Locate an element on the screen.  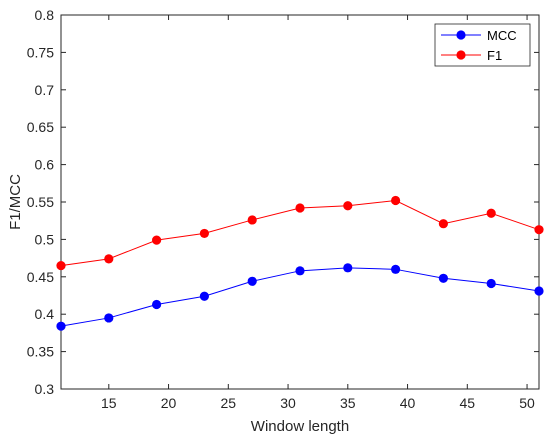
legend-label-mcc: MCC is located at coordinates (502, 35).